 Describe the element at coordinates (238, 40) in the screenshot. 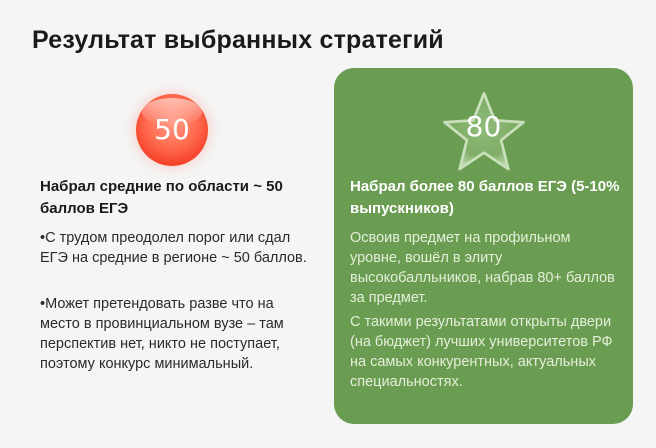

I see `page-title: Результат выбранных стратегий` at that location.